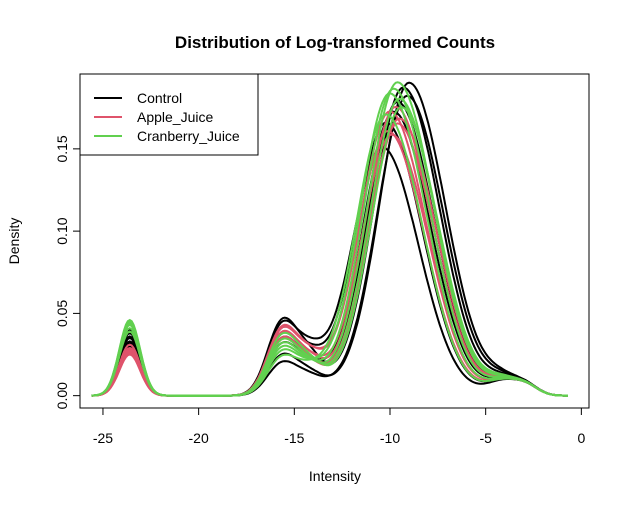 The width and height of the screenshot is (632, 505). I want to click on x-tick-label: -25, so click(103, 438).